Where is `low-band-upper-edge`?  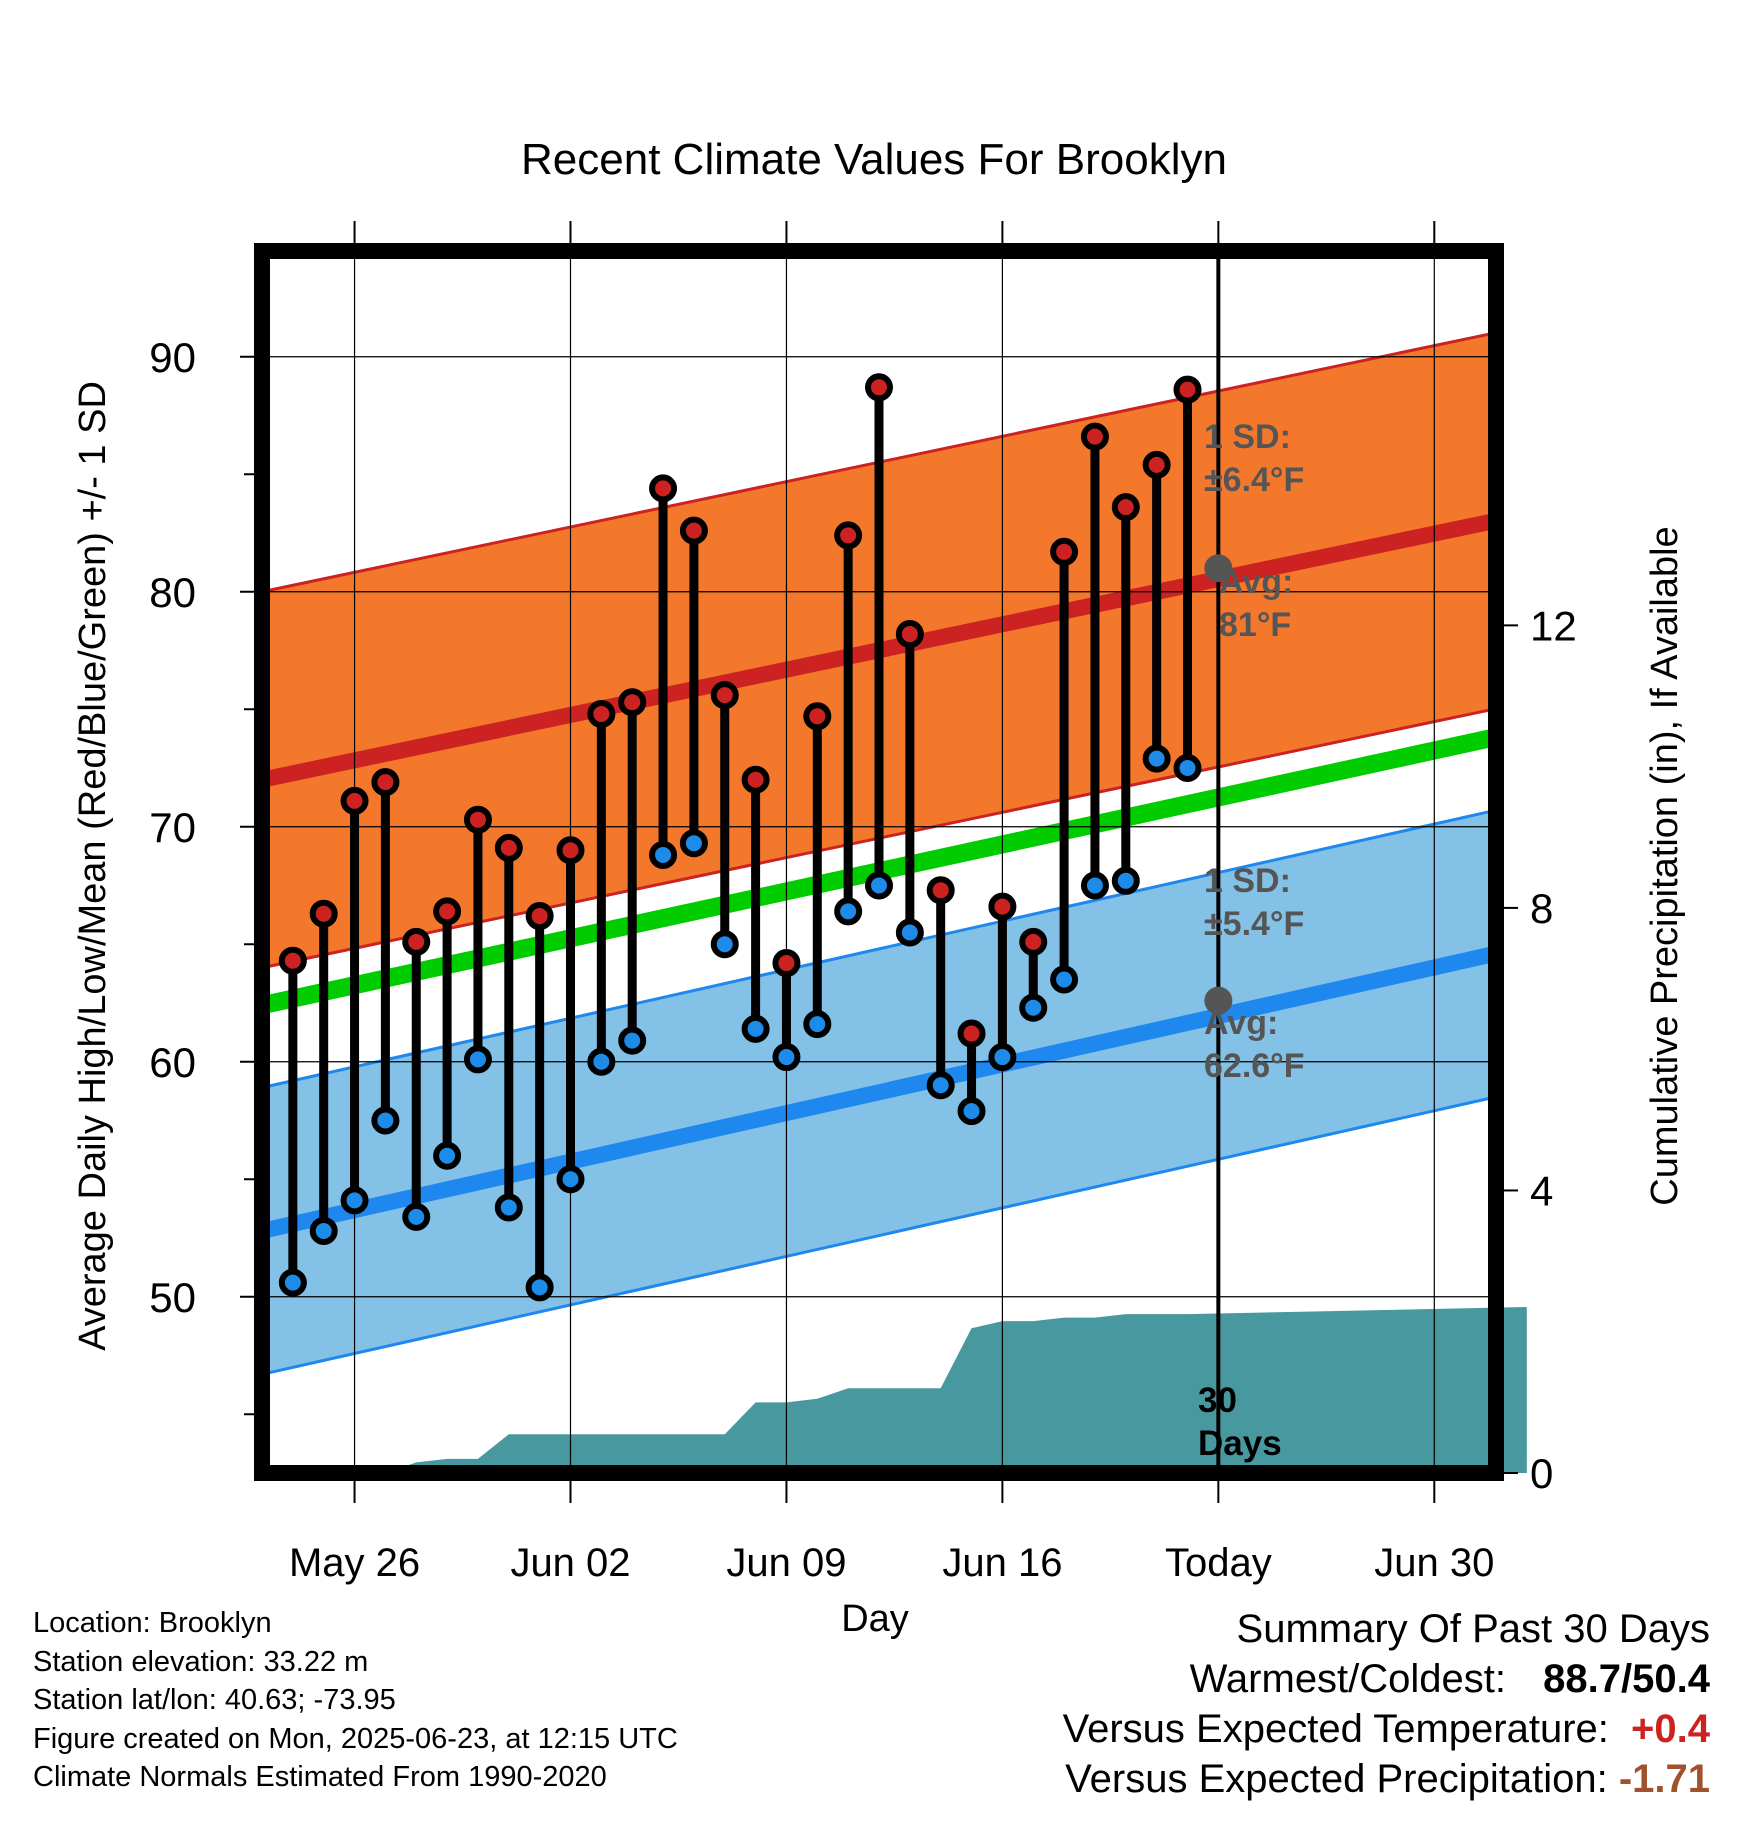 low-band-upper-edge is located at coordinates (879, 949).